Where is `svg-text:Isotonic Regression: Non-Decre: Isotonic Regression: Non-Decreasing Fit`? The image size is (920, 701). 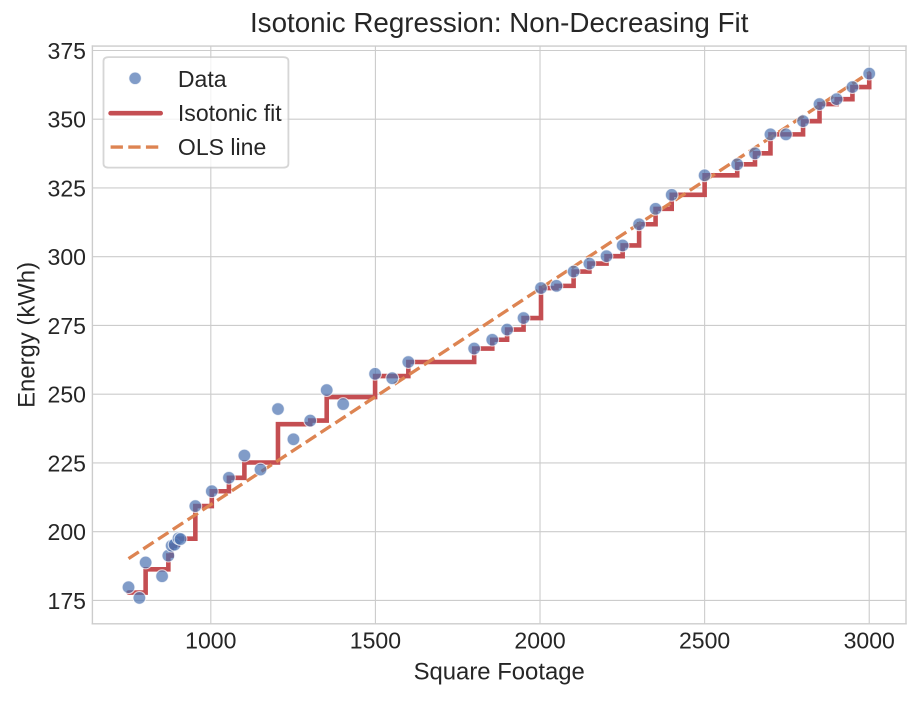
svg-text:Isotonic Regression: Non-Decre: Isotonic Regression: Non-Decreasing Fit is located at coordinates (499, 22).